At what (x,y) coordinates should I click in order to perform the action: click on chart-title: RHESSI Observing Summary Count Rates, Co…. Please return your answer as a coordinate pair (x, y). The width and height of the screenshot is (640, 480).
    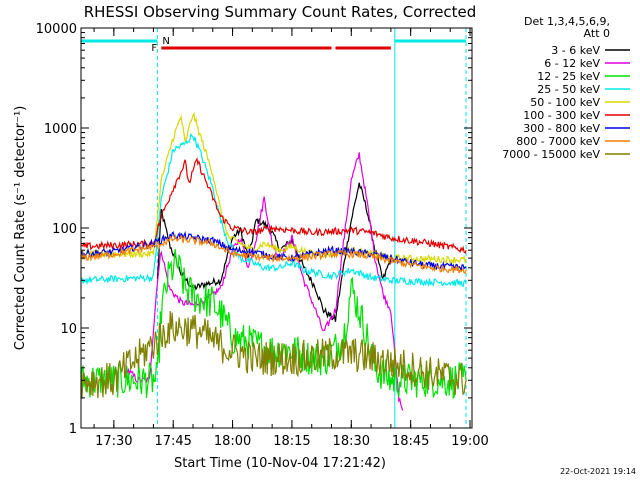
    Looking at the image, I should click on (280, 12).